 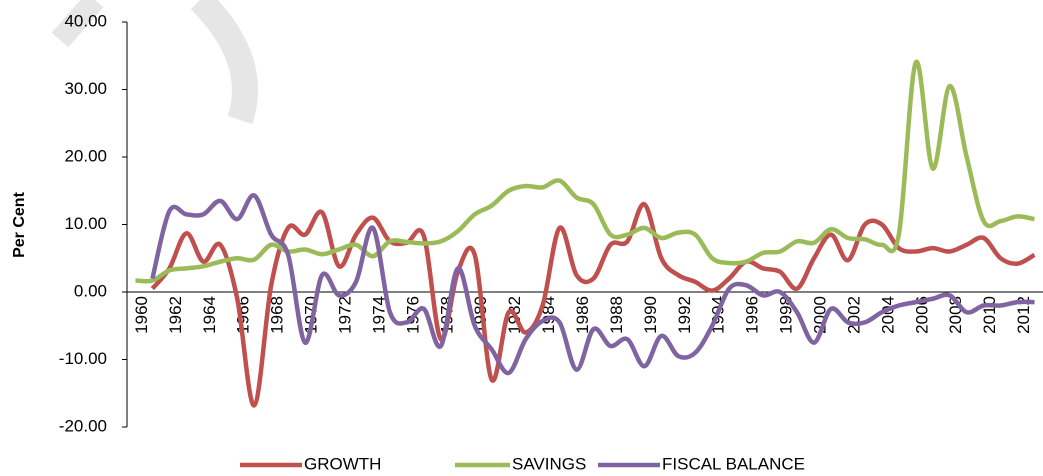 What do you see at coordinates (582, 315) in the screenshot?
I see `x-tick-label: 1986` at bounding box center [582, 315].